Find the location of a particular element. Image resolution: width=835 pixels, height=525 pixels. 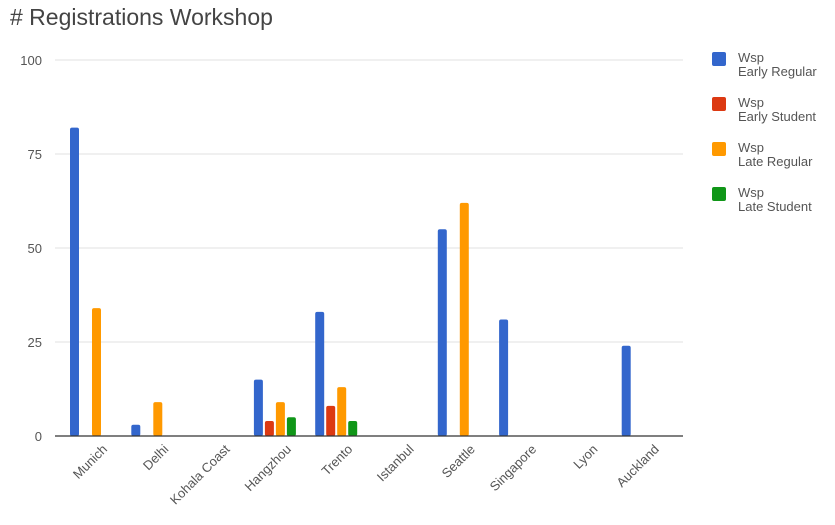

x-tick-label: Singapore is located at coordinates (513, 468).